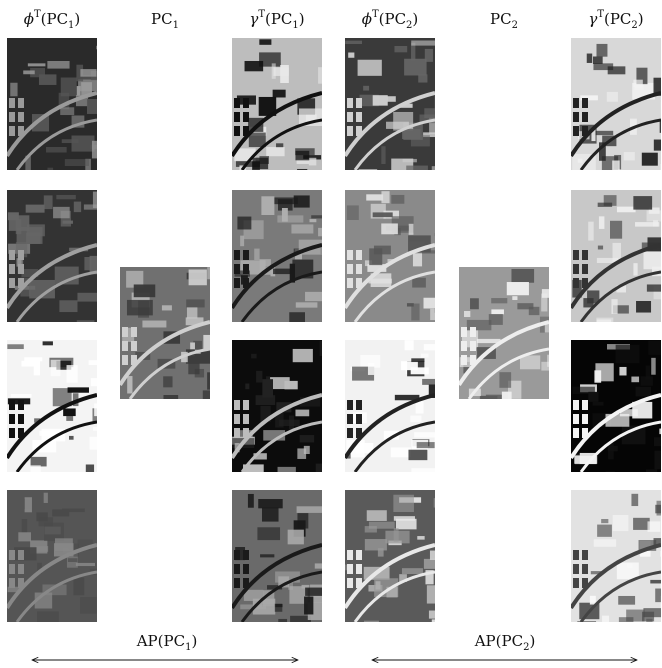 The width and height of the screenshot is (662, 668). I want to click on label: γT(PC1), so click(276, 20).